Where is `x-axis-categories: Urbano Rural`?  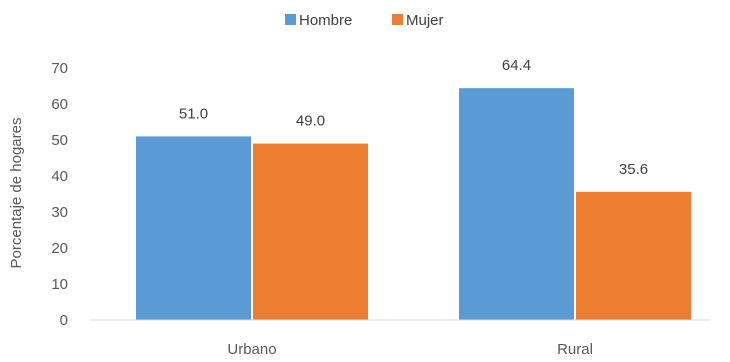
x-axis-categories: Urbano Rural is located at coordinates (410, 349).